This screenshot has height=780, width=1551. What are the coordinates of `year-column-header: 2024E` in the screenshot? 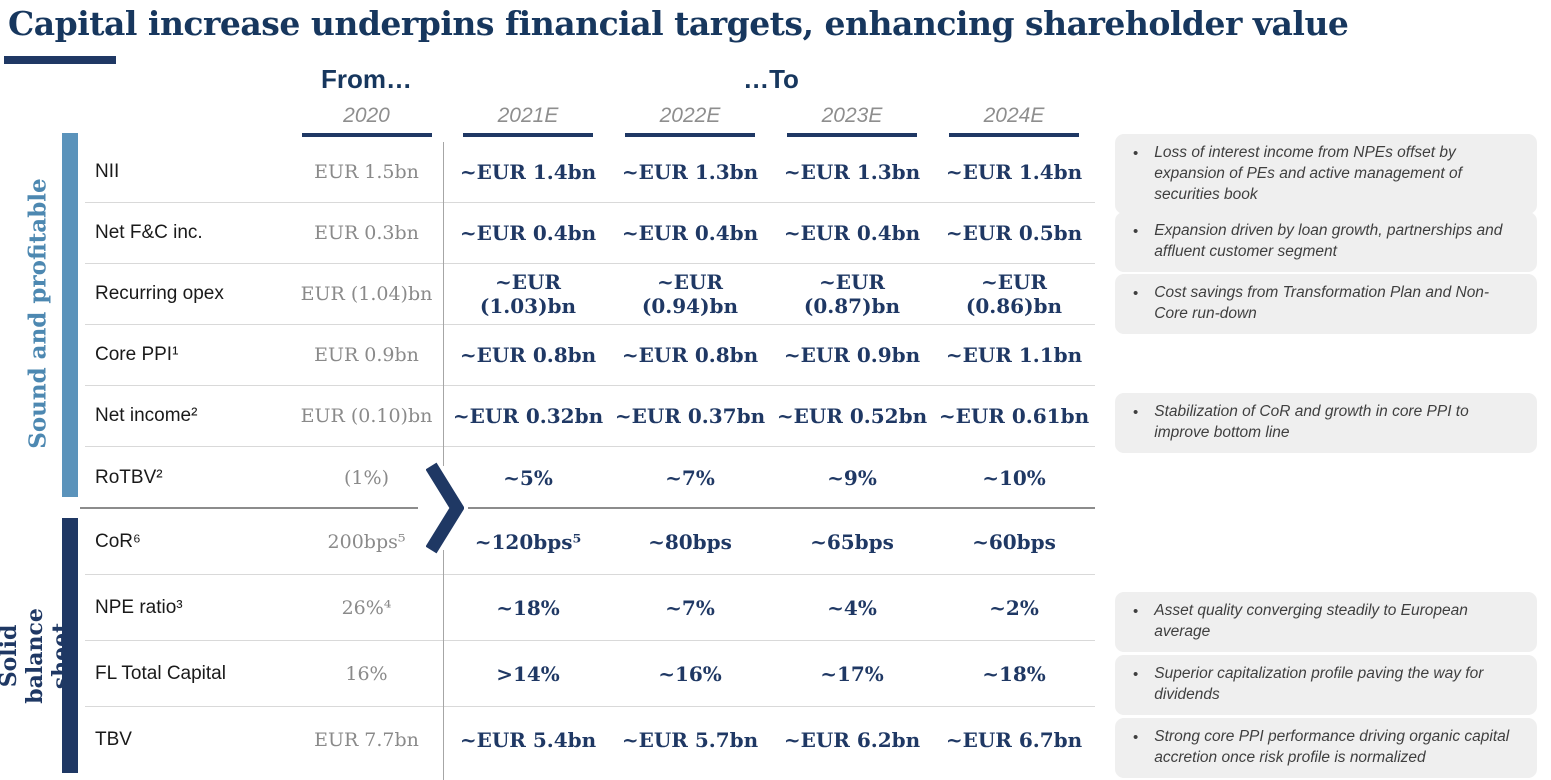 It's located at (1014, 120).